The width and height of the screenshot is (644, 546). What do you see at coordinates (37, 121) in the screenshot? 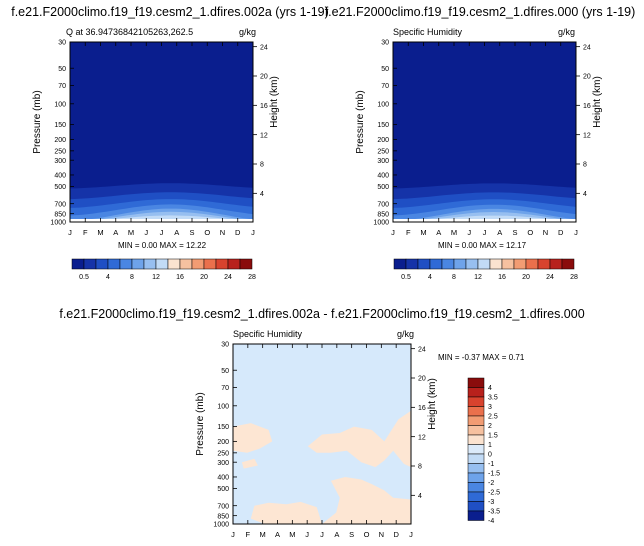
I see `panel-1-y-axis-label: Pressure (mb)` at bounding box center [37, 121].